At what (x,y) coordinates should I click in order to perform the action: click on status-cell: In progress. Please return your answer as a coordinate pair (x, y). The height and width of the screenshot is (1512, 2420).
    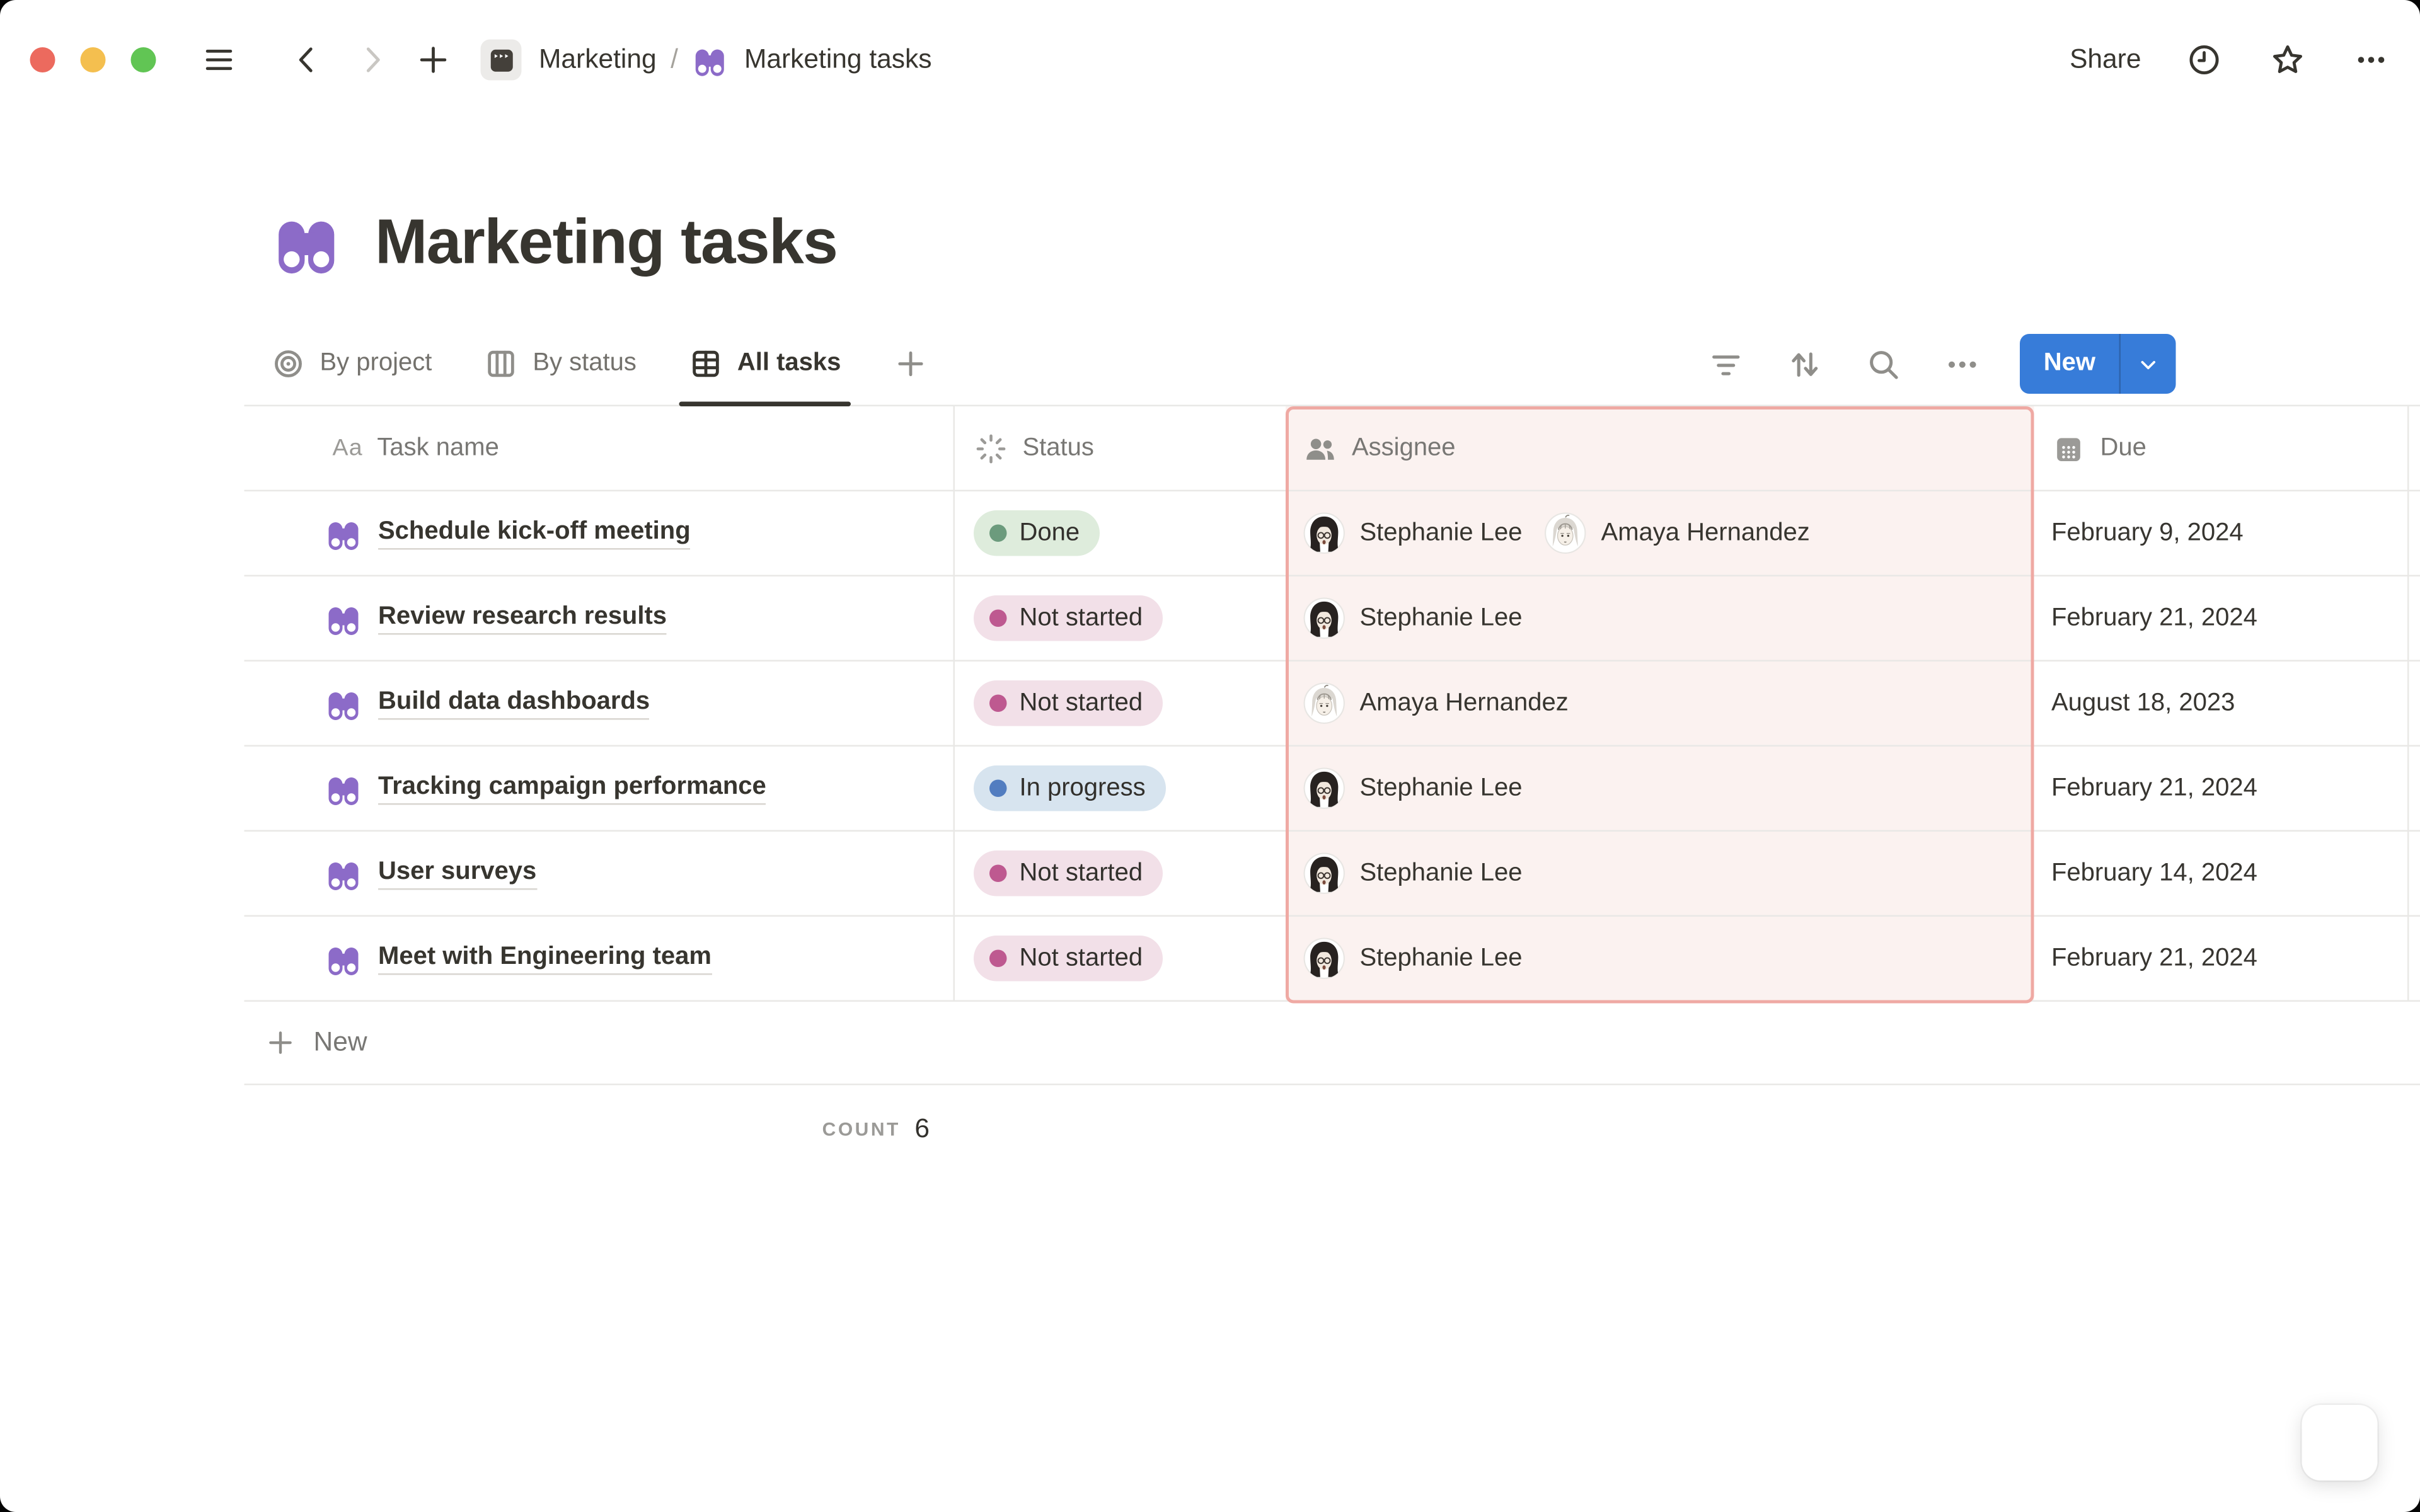
    Looking at the image, I should click on (1121, 788).